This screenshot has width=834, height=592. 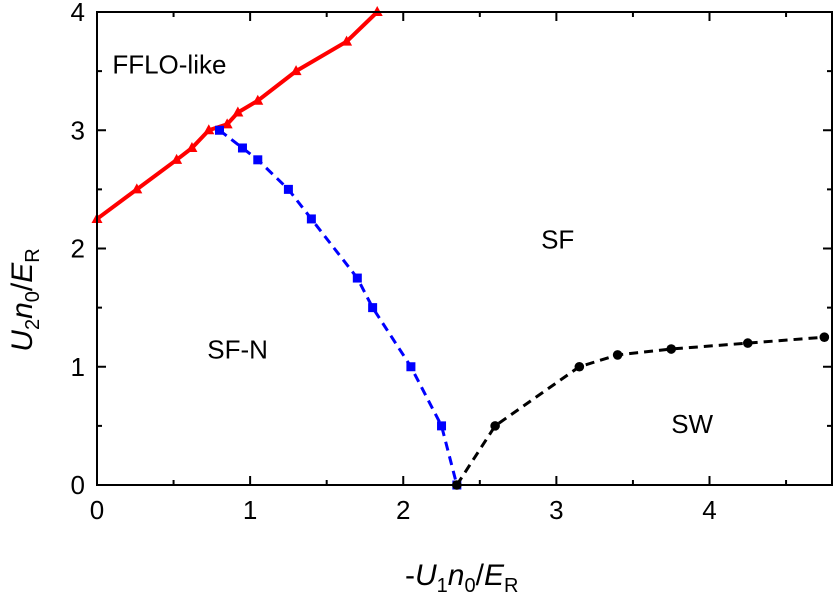 I want to click on x-tick-label: 4, so click(x=709, y=510).